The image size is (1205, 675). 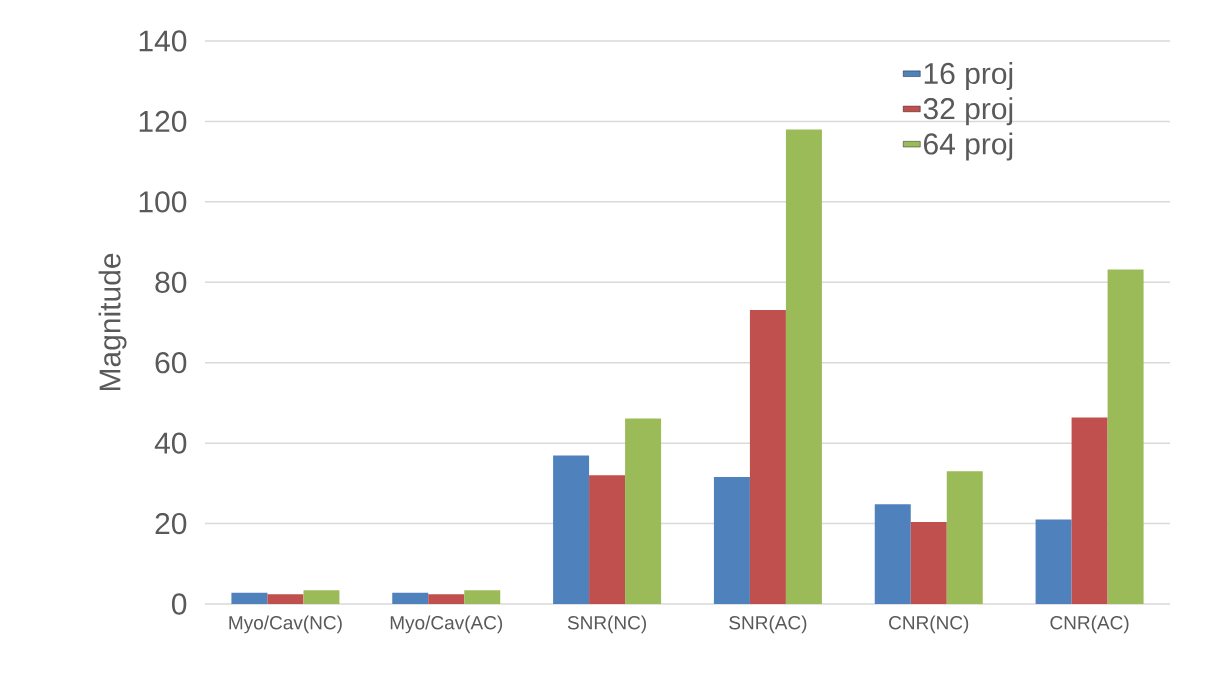 I want to click on x-tick-label: SNR(NC), so click(x=606, y=624).